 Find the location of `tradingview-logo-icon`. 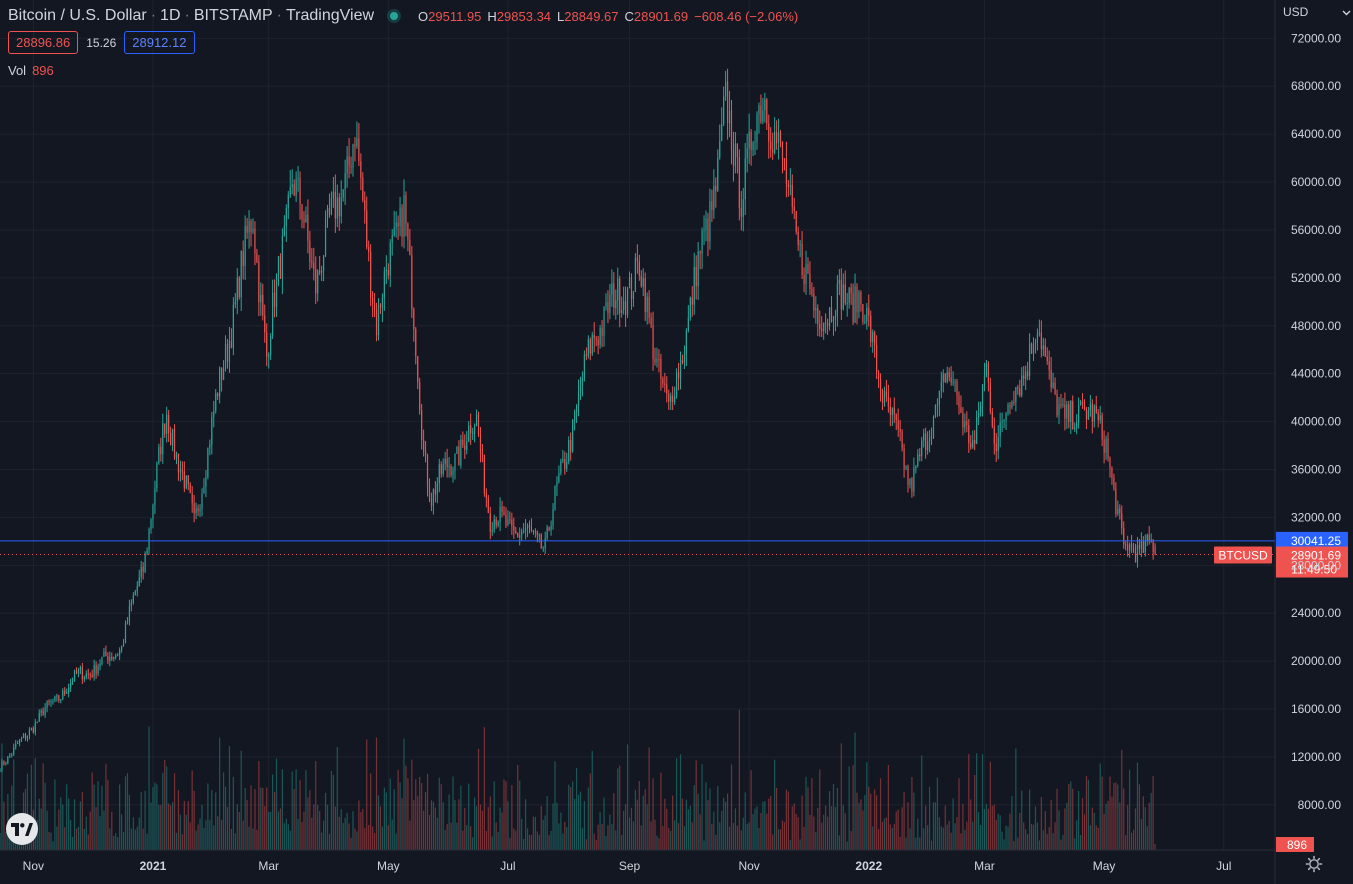

tradingview-logo-icon is located at coordinates (22, 829).